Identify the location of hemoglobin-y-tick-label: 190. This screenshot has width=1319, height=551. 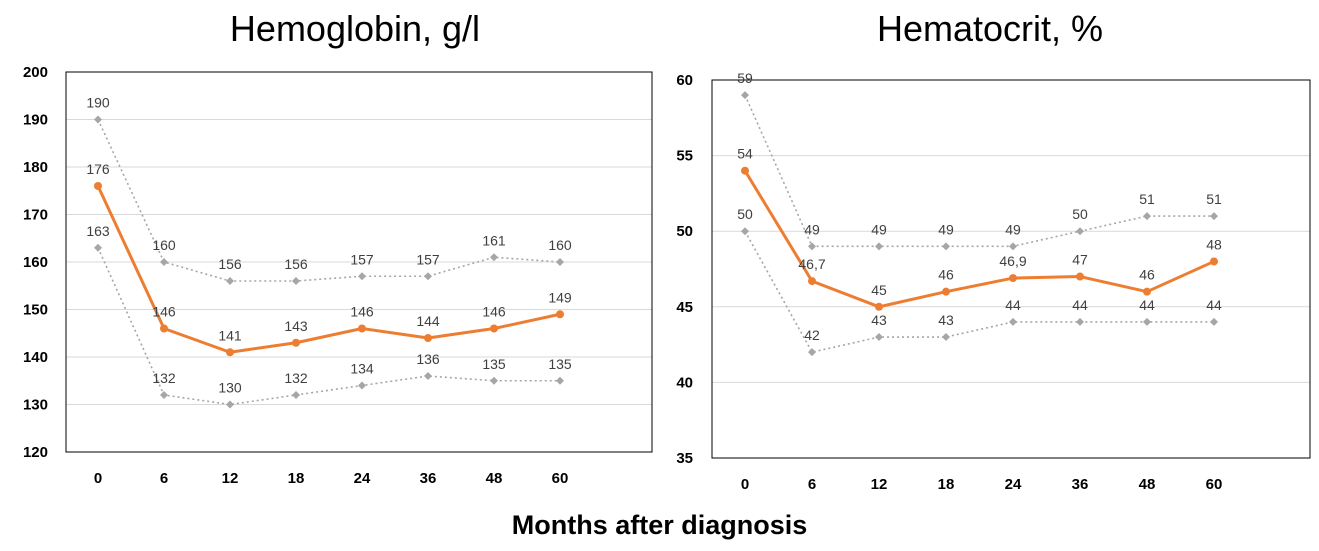
(35, 120).